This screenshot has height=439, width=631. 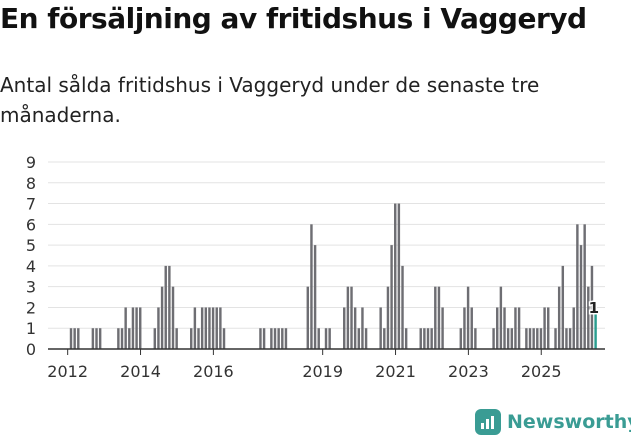 I want to click on x-tick-label: 2012, so click(x=67, y=371).